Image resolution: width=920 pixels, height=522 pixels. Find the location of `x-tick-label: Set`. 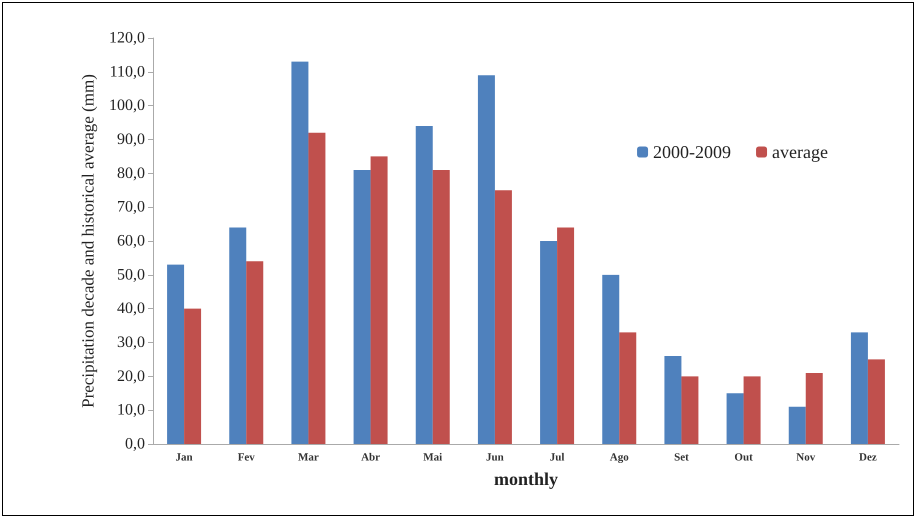

x-tick-label: Set is located at coordinates (682, 458).